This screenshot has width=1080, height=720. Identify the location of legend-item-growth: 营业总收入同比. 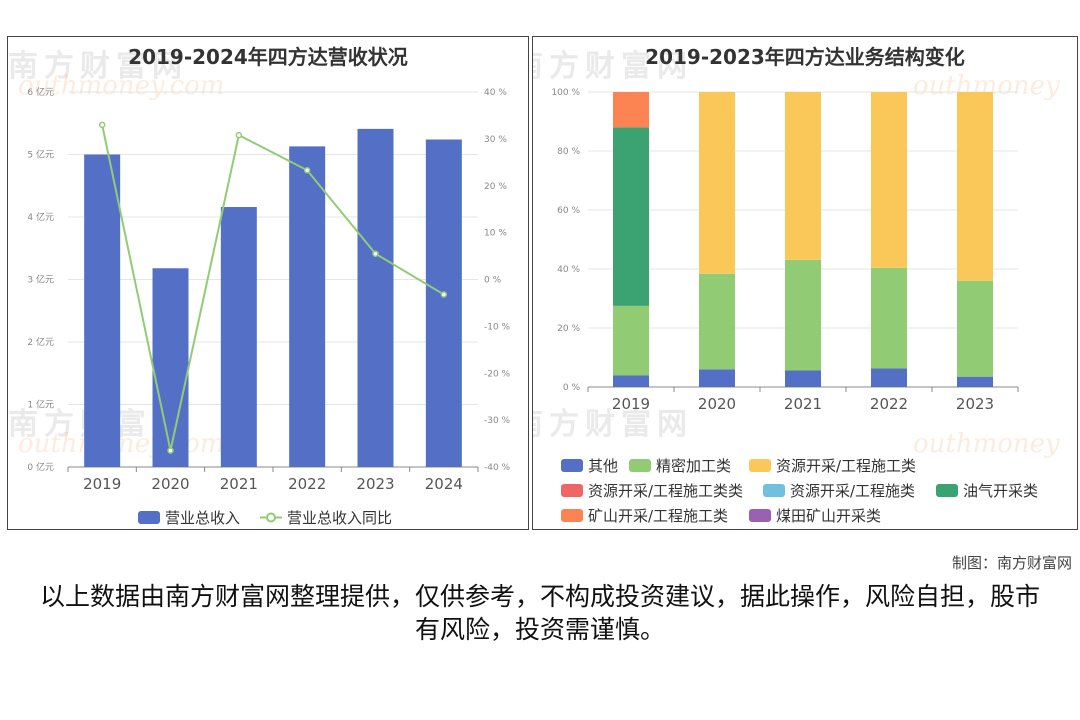
(326, 517).